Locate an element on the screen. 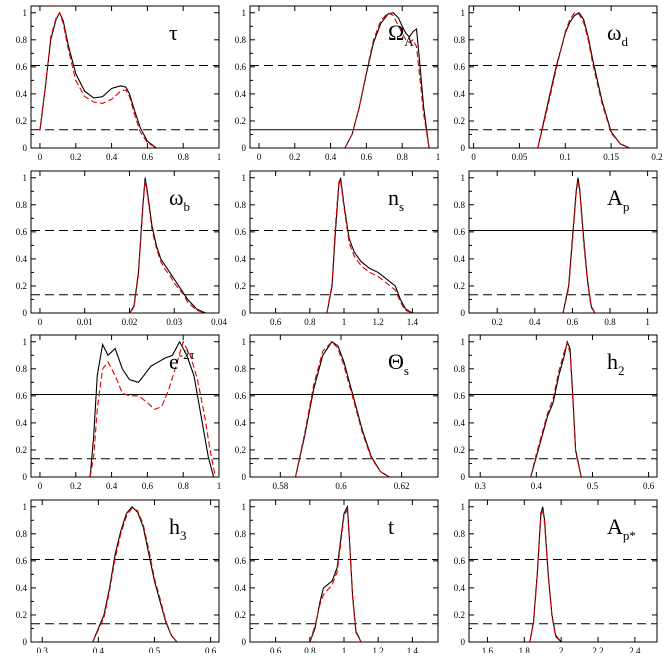  panel-label-sub: Λ is located at coordinates (409, 41).